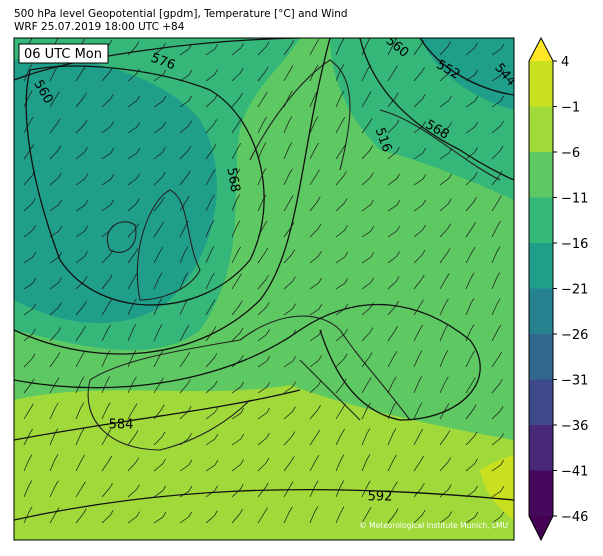 This screenshot has height=556, width=603. What do you see at coordinates (121, 425) in the screenshot?
I see `contour-label: 584` at bounding box center [121, 425].